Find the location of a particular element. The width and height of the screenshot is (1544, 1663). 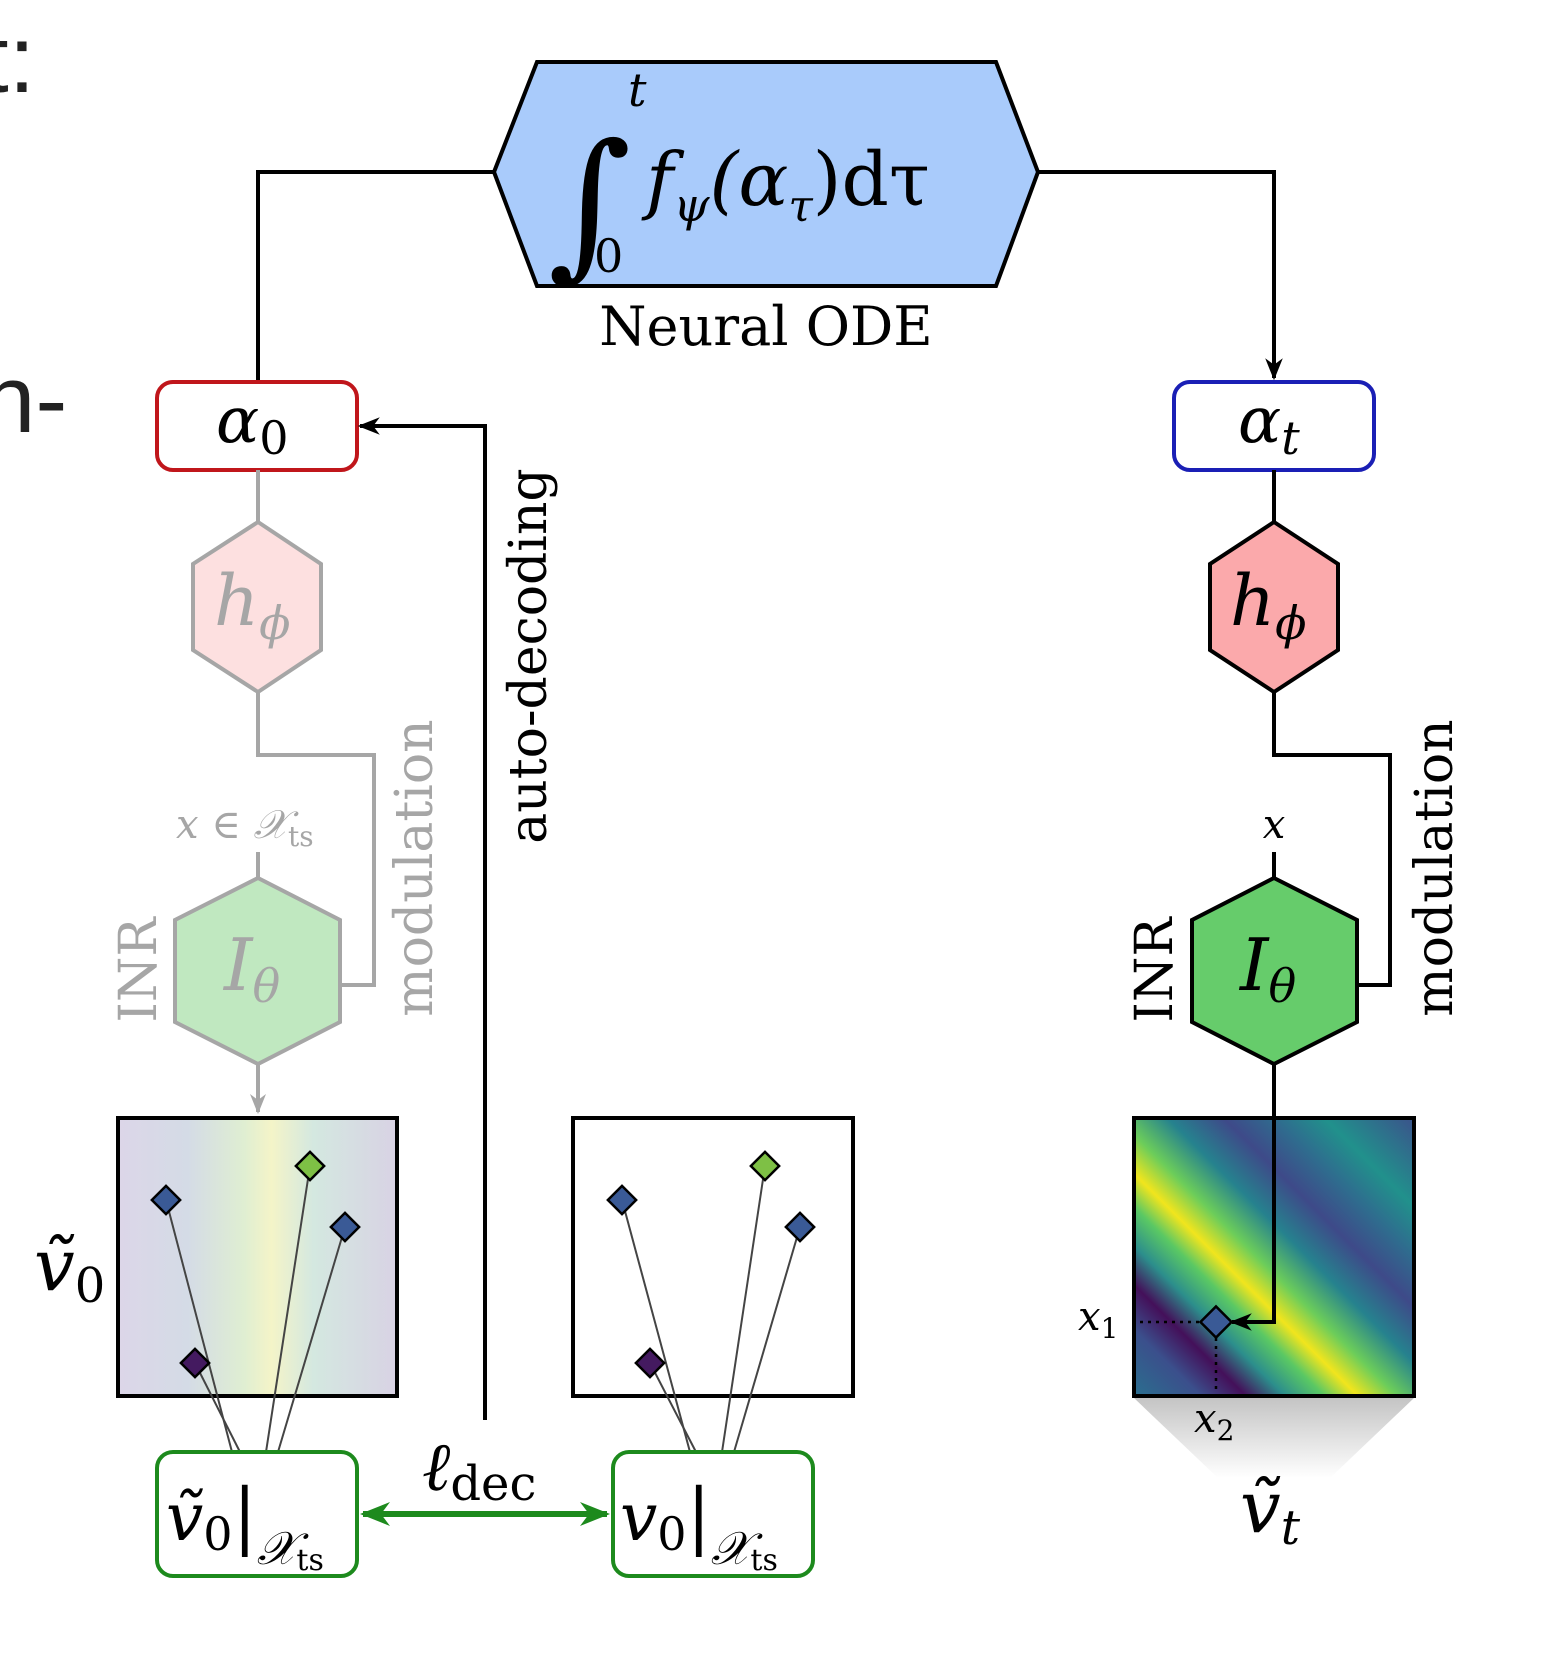

inr-right-label: Iθ is located at coordinates (1267, 968).